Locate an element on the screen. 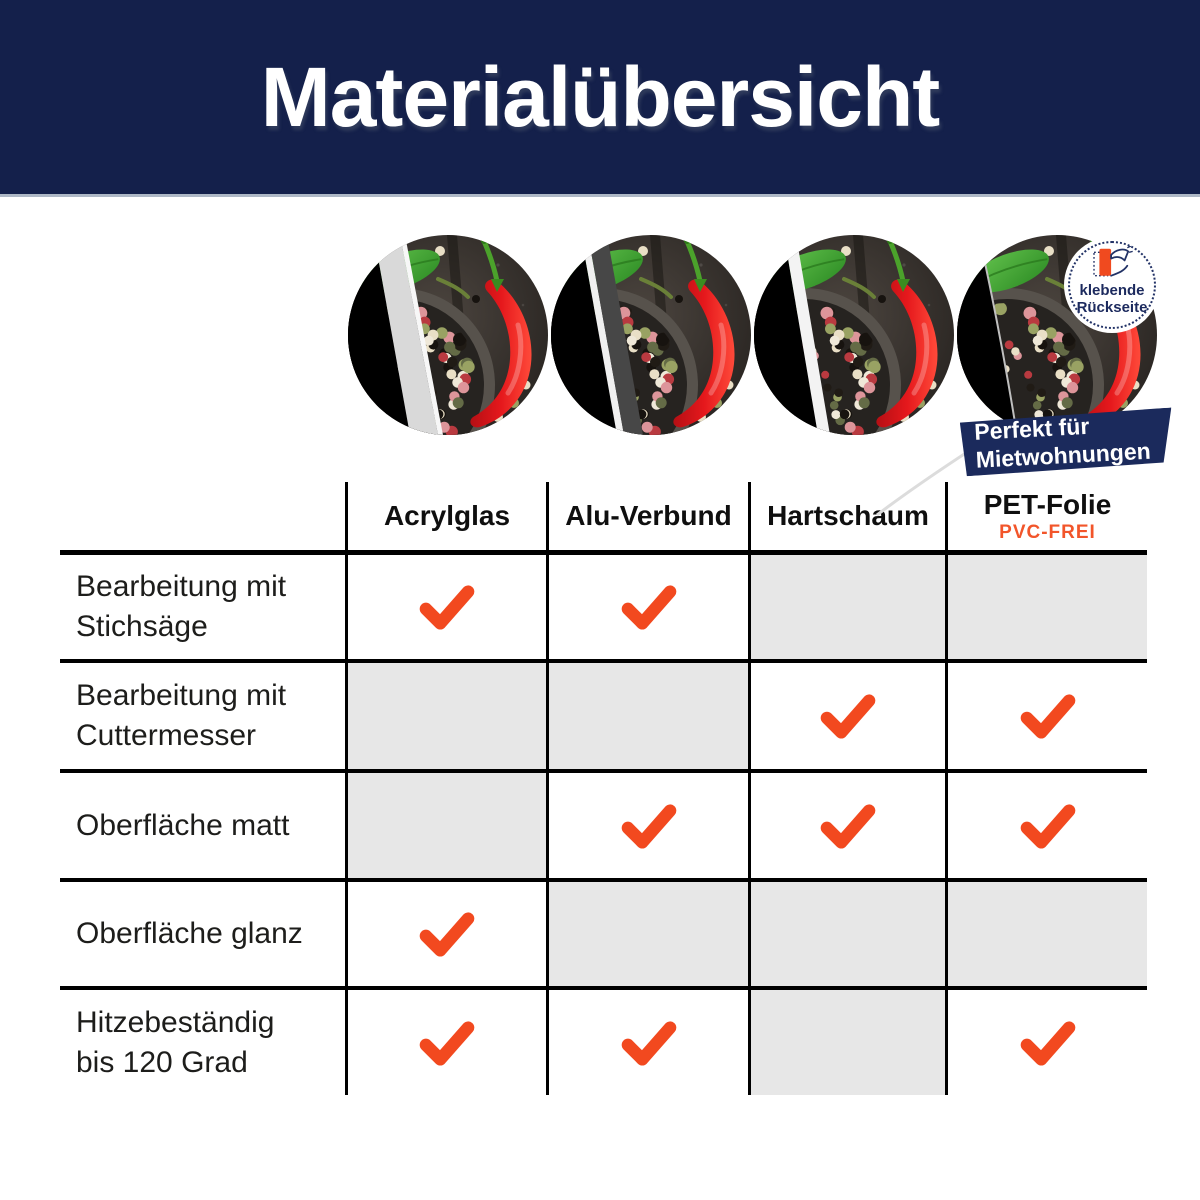  column-header-sublabel-pvc-frei: PVC-FREI is located at coordinates (1047, 532).